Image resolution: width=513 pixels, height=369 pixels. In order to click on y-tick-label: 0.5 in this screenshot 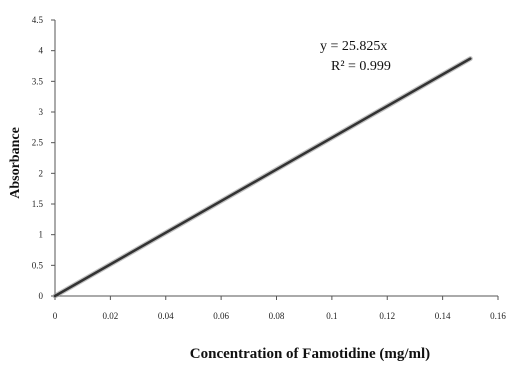, I will do `click(38, 265)`.